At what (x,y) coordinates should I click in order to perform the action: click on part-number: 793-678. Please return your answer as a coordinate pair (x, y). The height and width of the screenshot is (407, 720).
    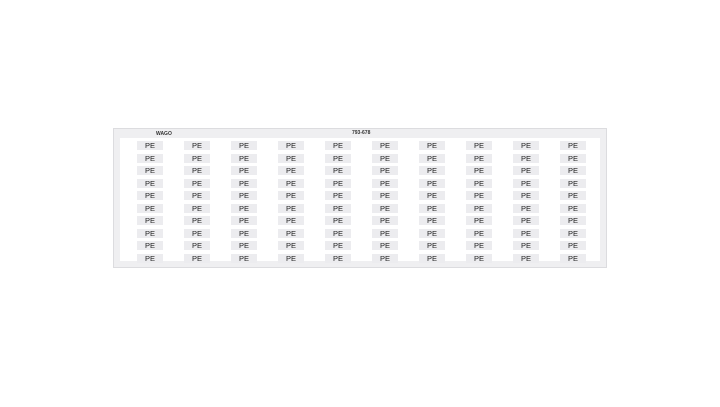
    Looking at the image, I should click on (361, 133).